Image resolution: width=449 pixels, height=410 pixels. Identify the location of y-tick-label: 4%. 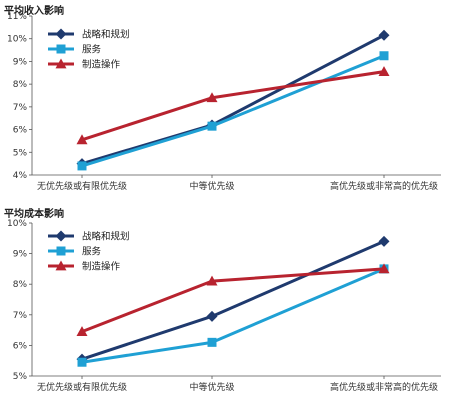
(20, 176).